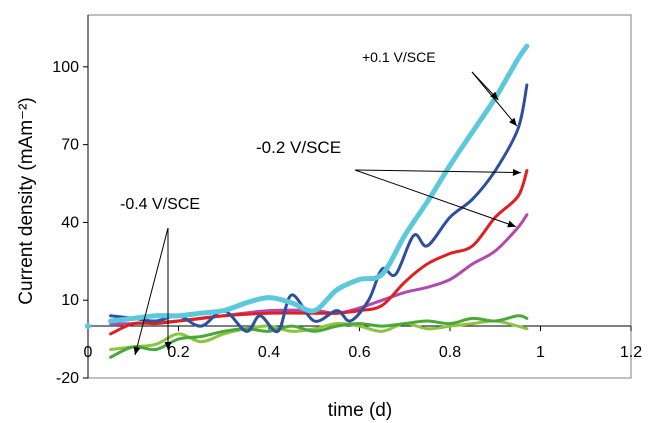 The height and width of the screenshot is (423, 650). What do you see at coordinates (298, 147) in the screenshot?
I see `annotation-minus-0.2: -0.2 V/SCE` at bounding box center [298, 147].